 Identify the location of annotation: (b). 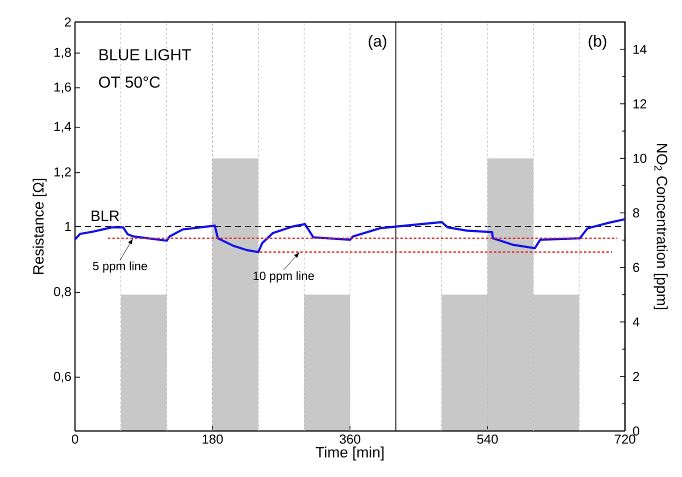
(597, 42).